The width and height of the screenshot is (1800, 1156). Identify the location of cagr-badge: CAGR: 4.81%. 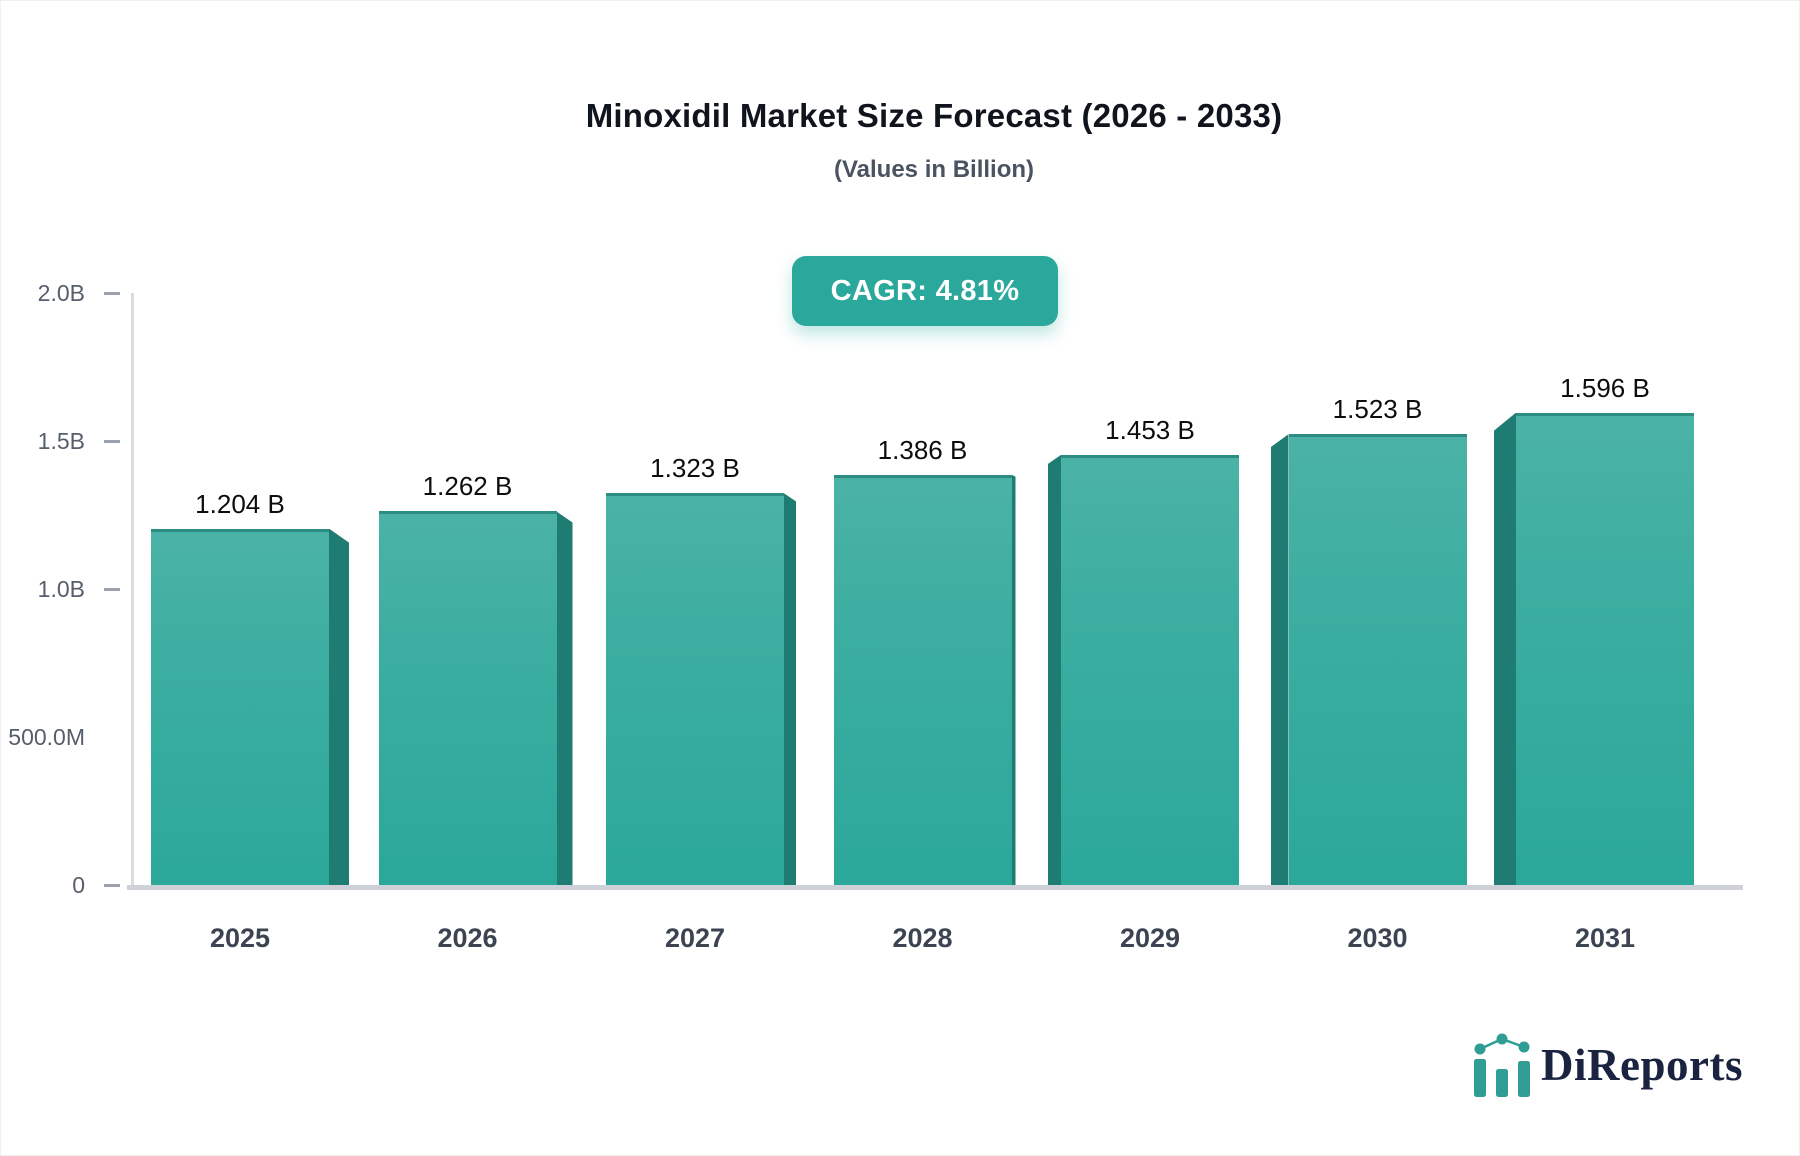
(925, 291).